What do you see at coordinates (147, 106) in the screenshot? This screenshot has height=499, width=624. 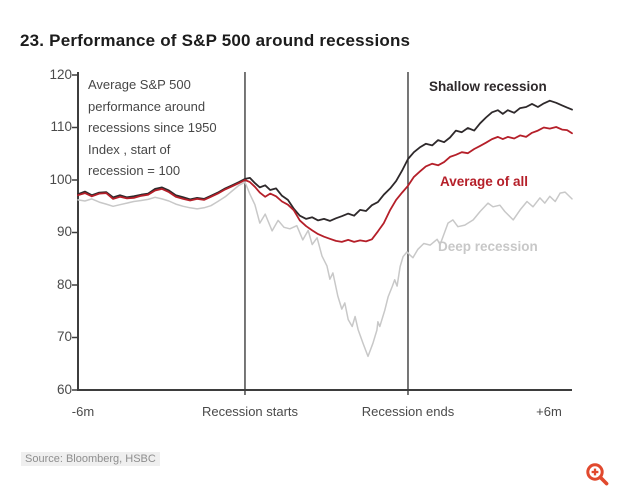 I see `annotation-line: performance around` at bounding box center [147, 106].